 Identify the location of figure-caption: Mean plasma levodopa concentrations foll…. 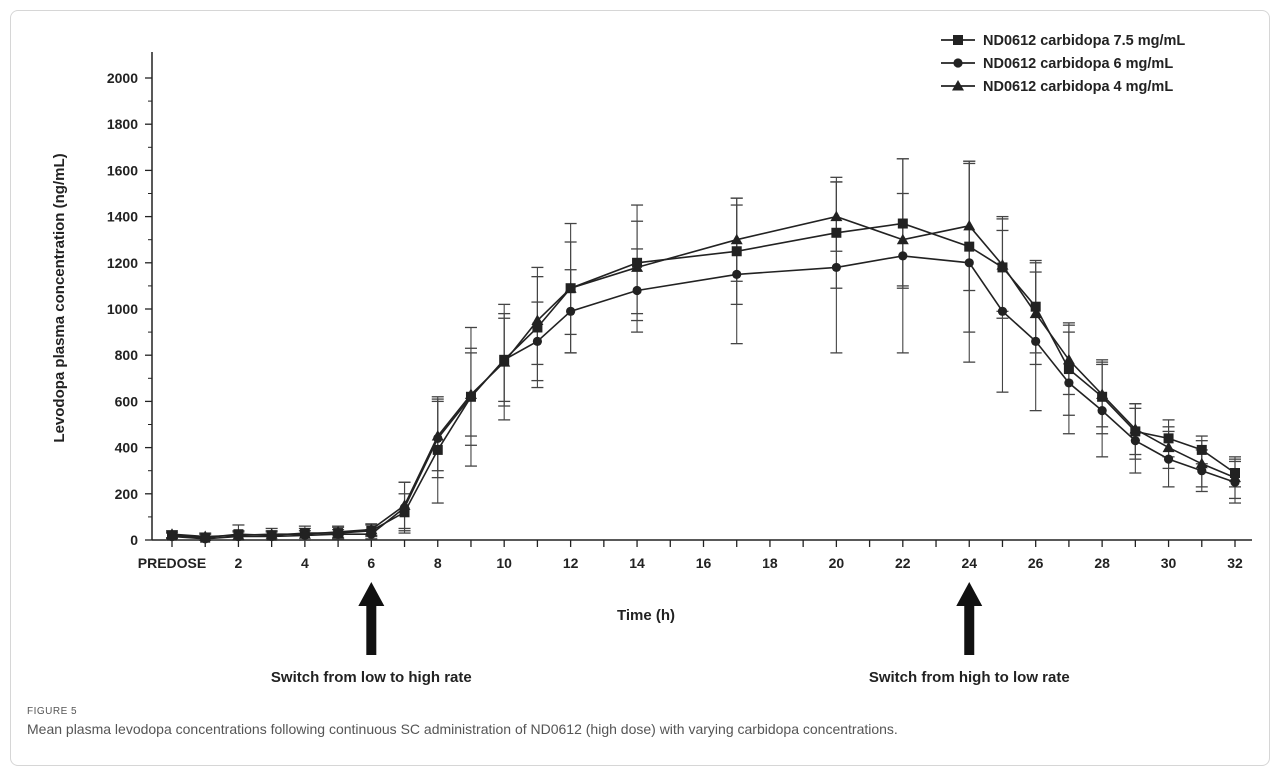
(462, 729).